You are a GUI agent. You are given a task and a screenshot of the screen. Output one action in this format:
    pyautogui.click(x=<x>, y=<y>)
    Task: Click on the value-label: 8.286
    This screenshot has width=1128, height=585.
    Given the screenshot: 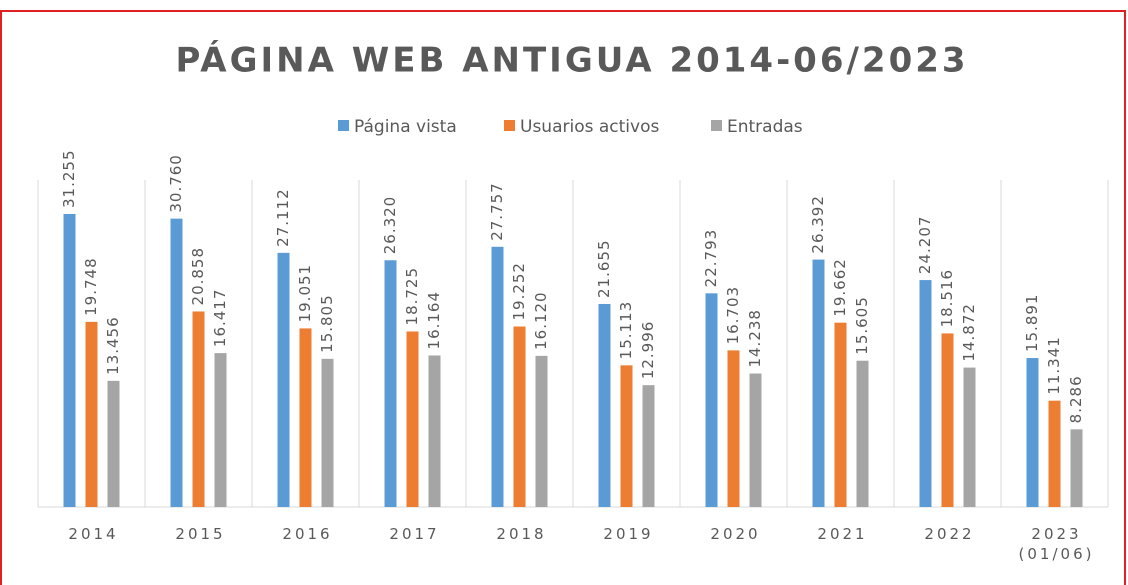 What is the action you would take?
    pyautogui.click(x=1076, y=399)
    